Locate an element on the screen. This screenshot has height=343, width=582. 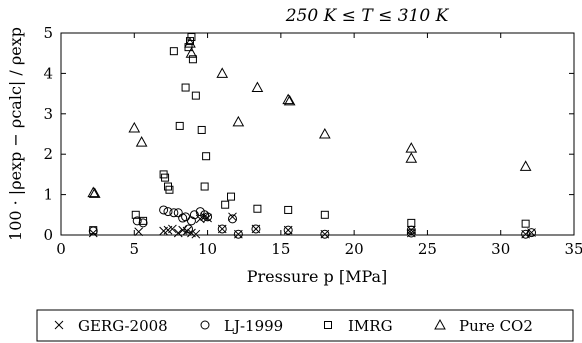
x-tick-label: 20 is located at coordinates (354, 249).